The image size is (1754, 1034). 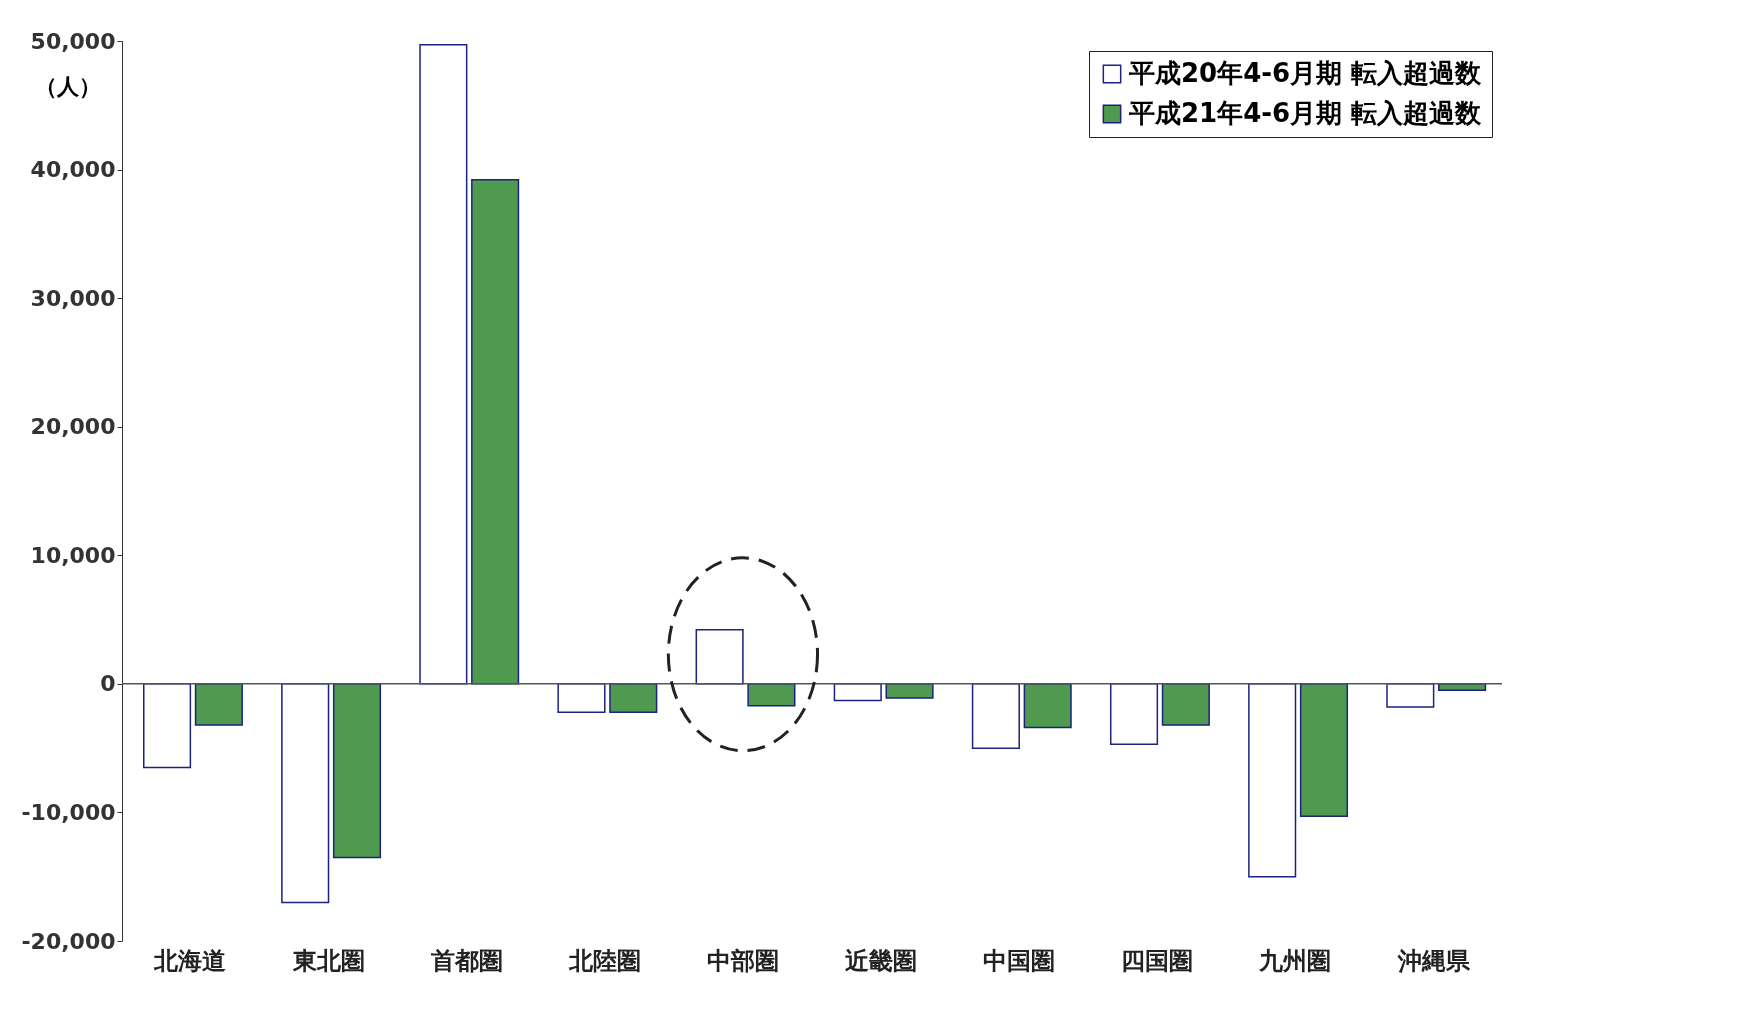 I want to click on x-tick-label: 北陸圏, so click(x=604, y=960).